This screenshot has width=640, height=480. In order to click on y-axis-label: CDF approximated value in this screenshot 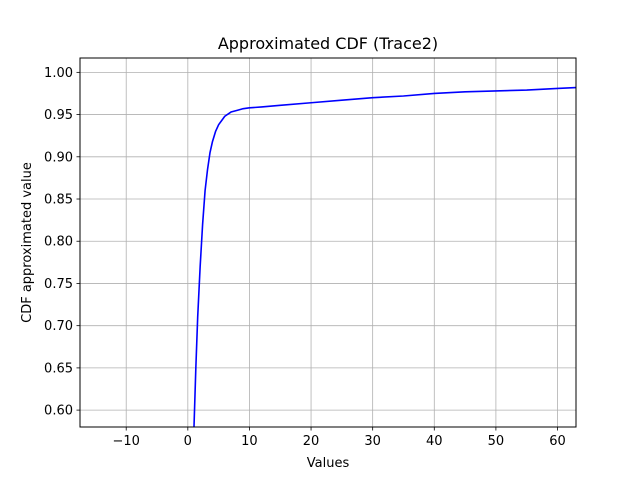, I will do `click(27, 242)`.